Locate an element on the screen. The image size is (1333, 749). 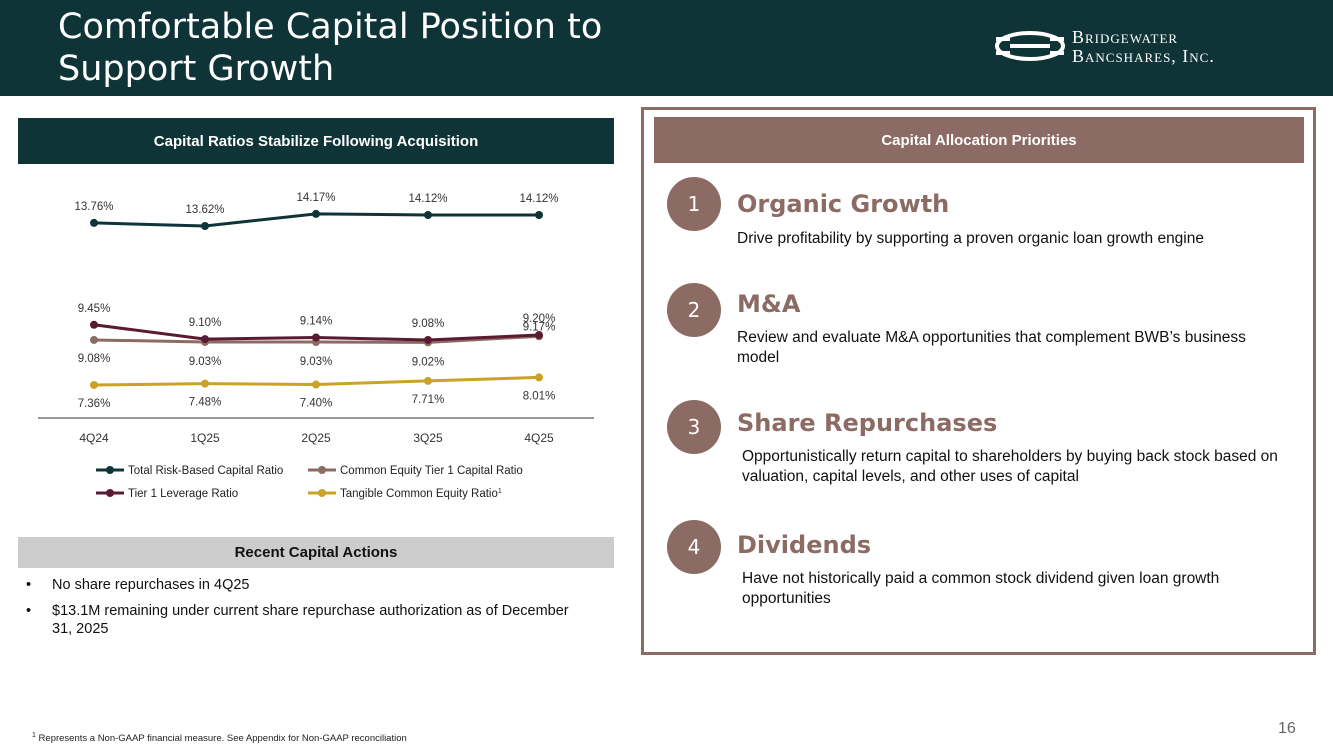
data-label: 9.14% is located at coordinates (316, 321).